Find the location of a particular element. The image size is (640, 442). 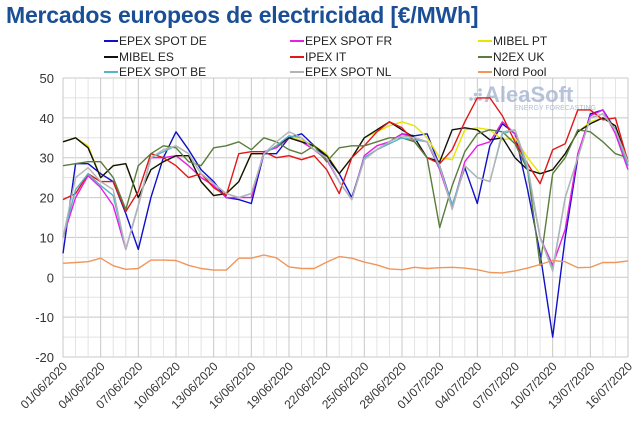

y-tick-label: -10 is located at coordinates (44, 317).